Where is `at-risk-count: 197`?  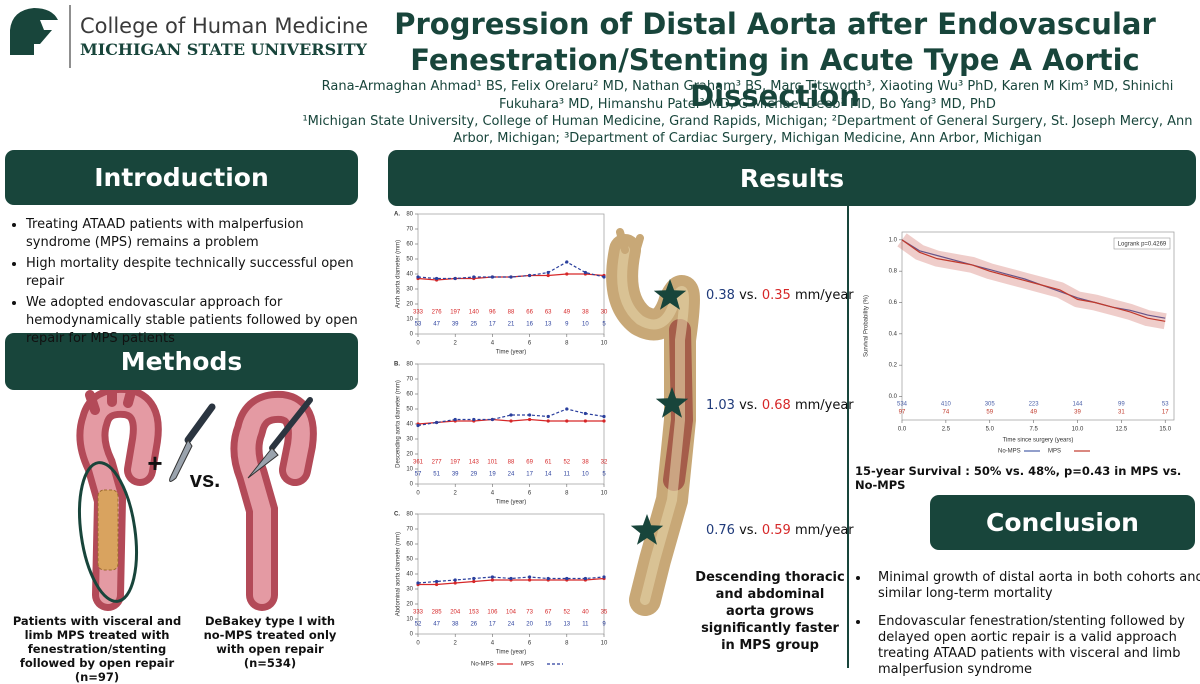 at-risk-count: 197 is located at coordinates (455, 313).